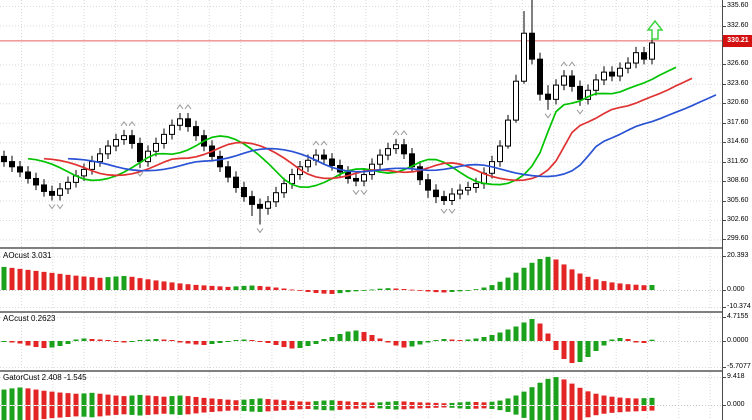 This screenshot has height=420, width=752. What do you see at coordinates (737, 142) in the screenshot?
I see `axis-tick-label: 314.60` at bounding box center [737, 142].